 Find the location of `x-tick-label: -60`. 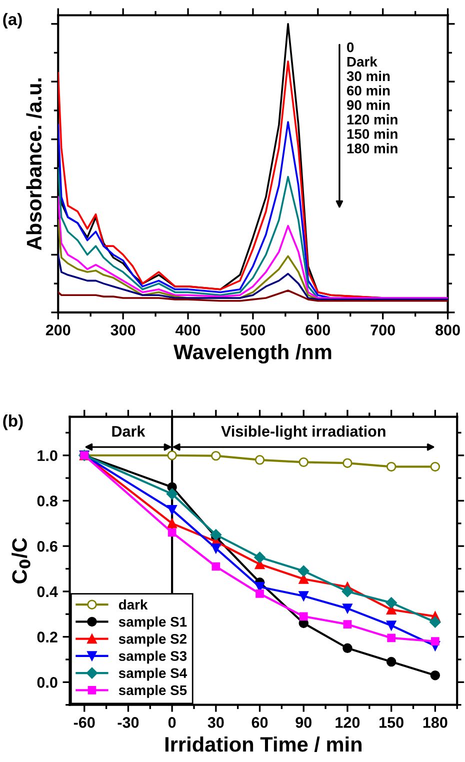

x-tick-label: -60 is located at coordinates (84, 722).